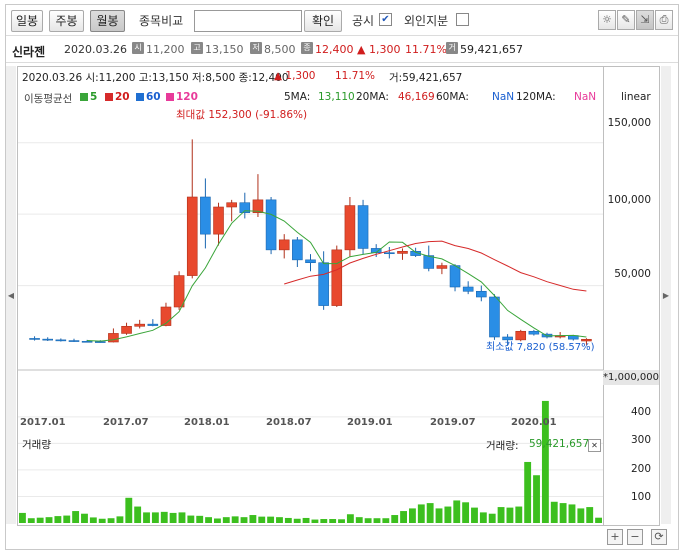 This screenshot has height=551, width=683. I want to click on ma60-swatch, so click(140, 97).